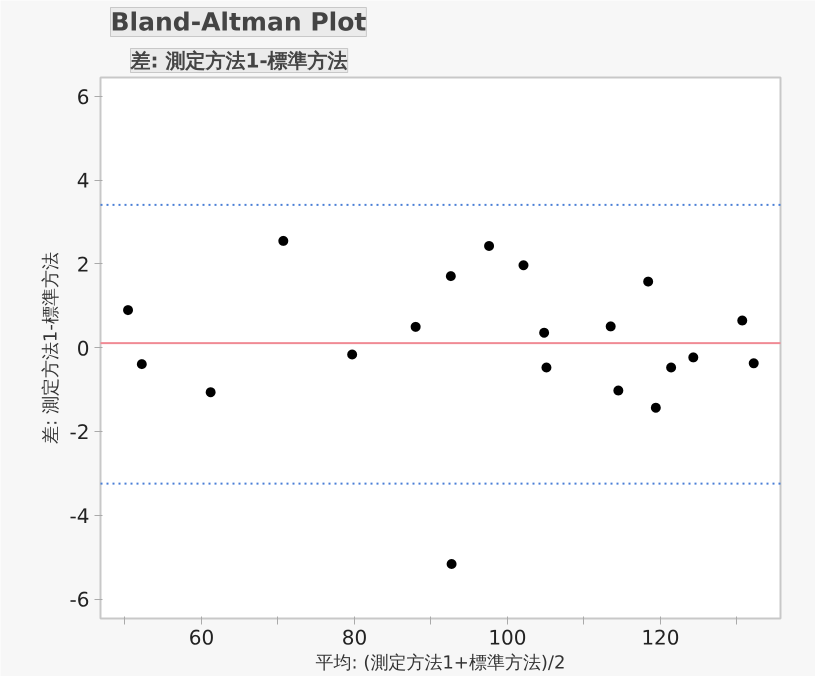  What do you see at coordinates (507, 638) in the screenshot?
I see `x-tick-label: 100` at bounding box center [507, 638].